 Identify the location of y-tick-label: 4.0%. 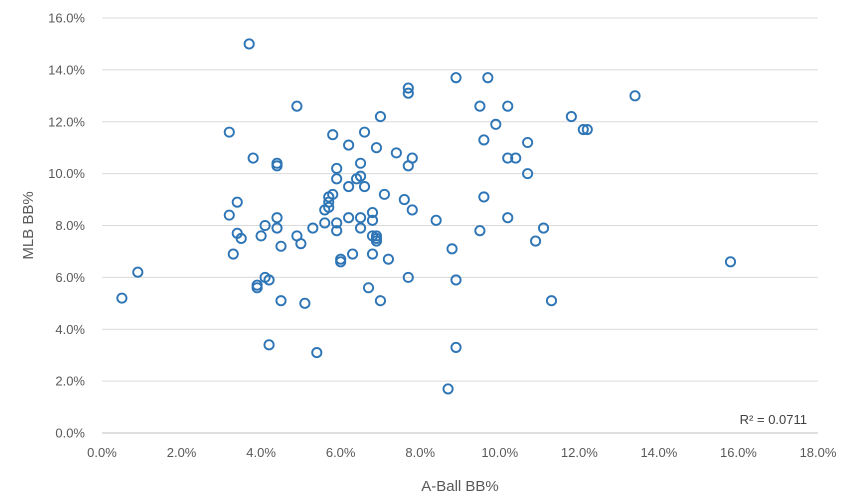
(70, 329).